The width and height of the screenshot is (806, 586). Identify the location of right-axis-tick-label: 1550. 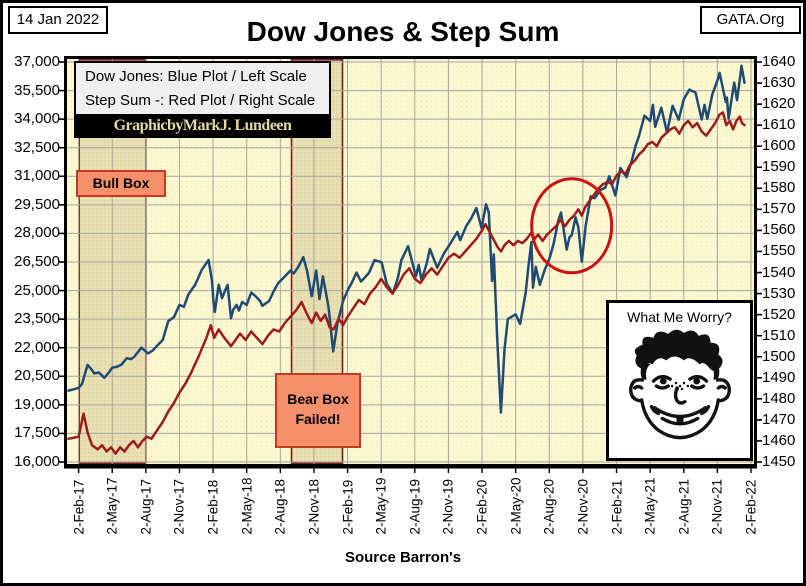
(779, 251).